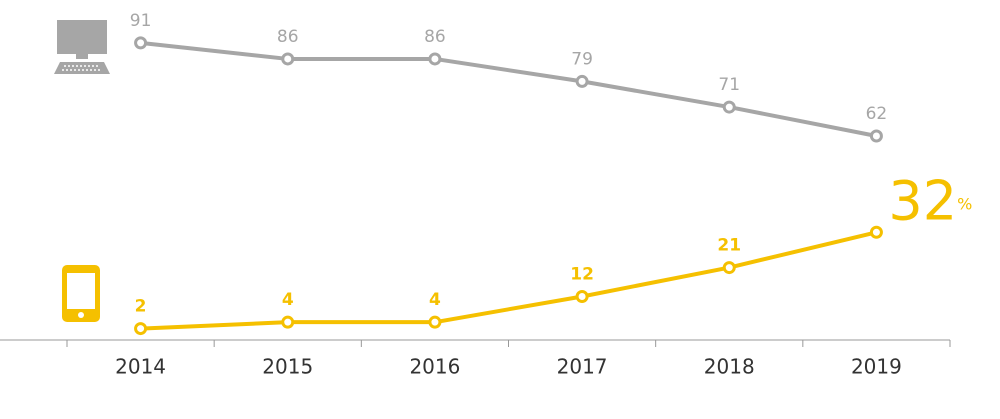  What do you see at coordinates (876, 367) in the screenshot?
I see `x-tick-label: 2019` at bounding box center [876, 367].